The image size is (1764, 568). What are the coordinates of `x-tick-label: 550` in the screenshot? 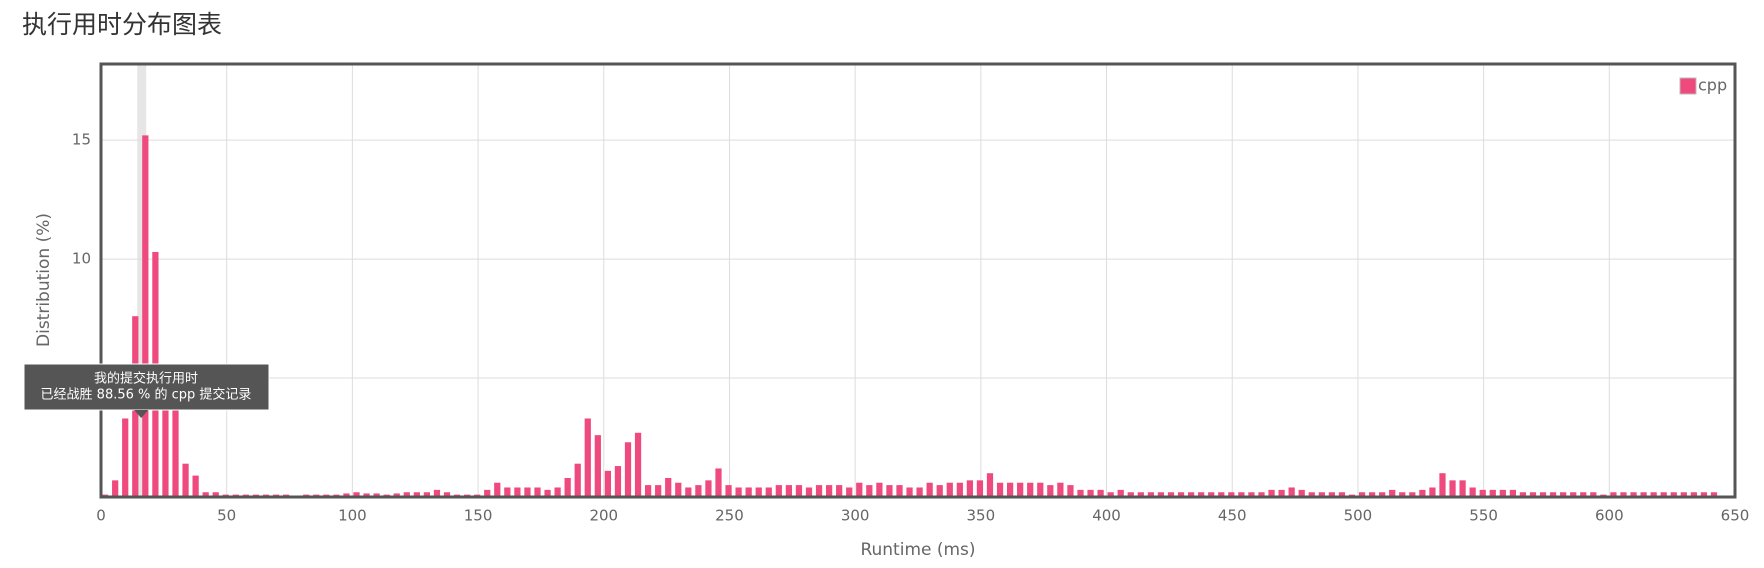 It's located at (1483, 516).